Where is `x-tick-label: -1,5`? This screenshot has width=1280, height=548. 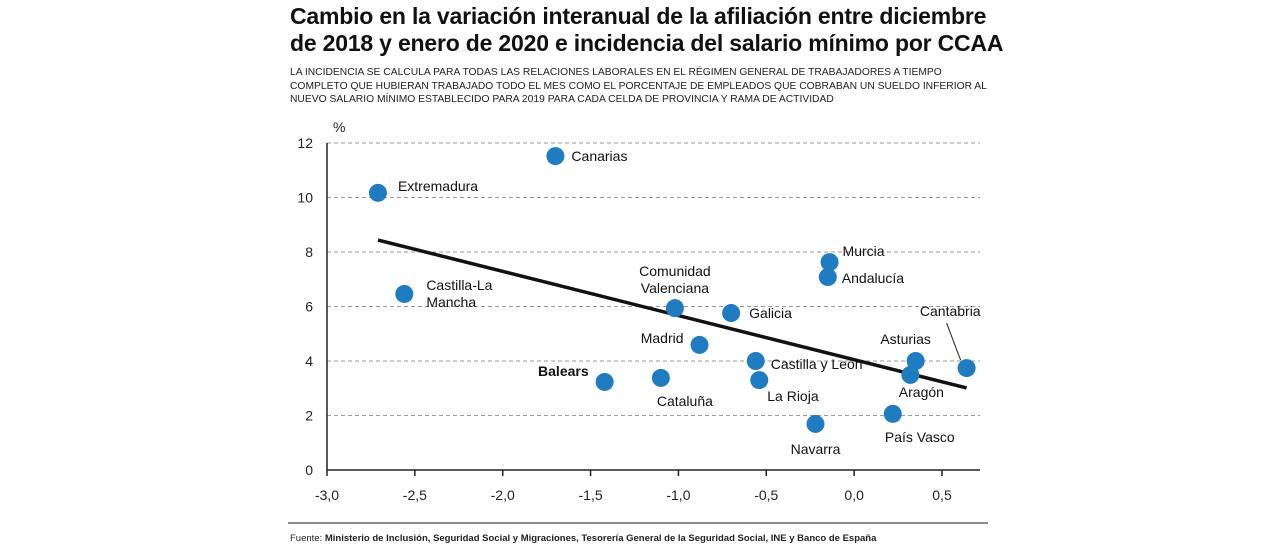 x-tick-label: -1,5 is located at coordinates (591, 495).